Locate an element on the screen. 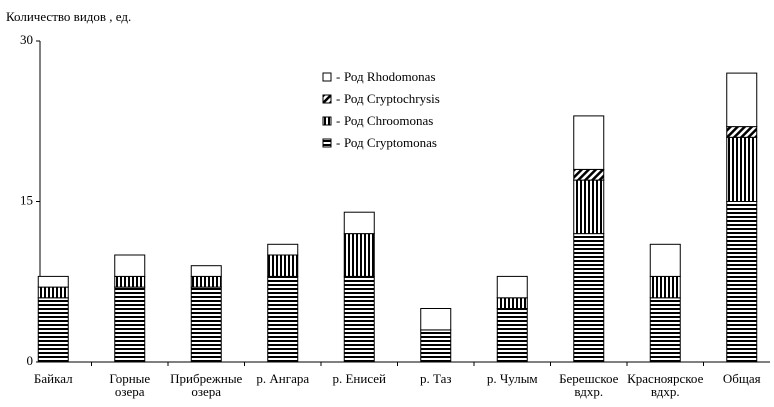 This screenshot has width=774, height=407. y-tick-label: 0 is located at coordinates (30, 360).